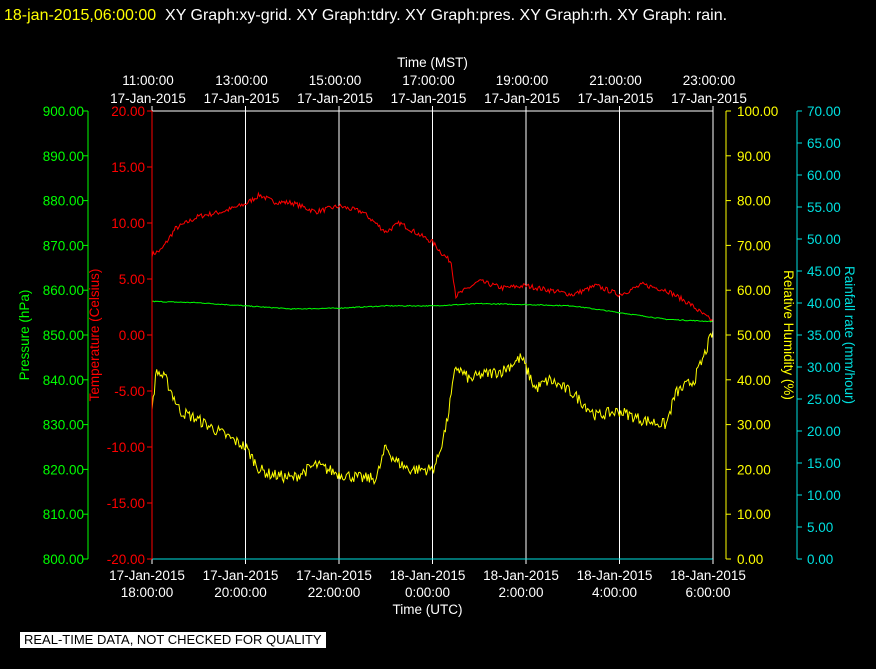  Describe the element at coordinates (241, 80) in the screenshot. I see `top-tick-time: 13:00:00` at that location.